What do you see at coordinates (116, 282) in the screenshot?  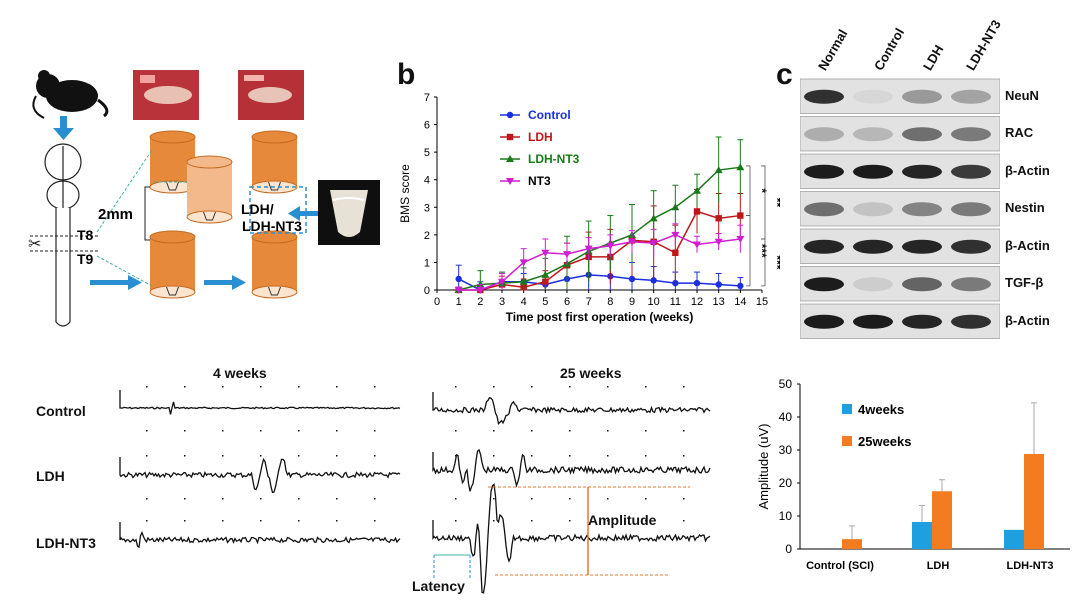 I see `arrow-right-icon` at bounding box center [116, 282].